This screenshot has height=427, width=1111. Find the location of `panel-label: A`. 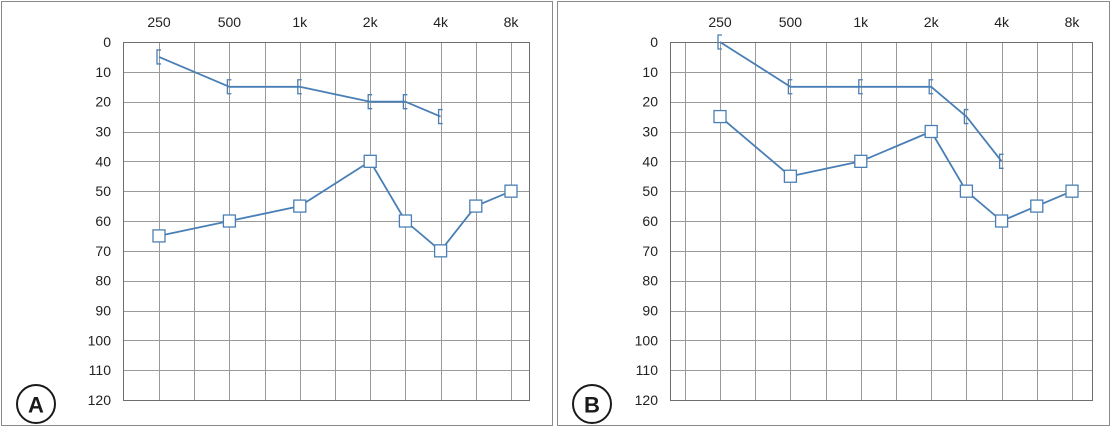

panel-label: A is located at coordinates (36, 405).